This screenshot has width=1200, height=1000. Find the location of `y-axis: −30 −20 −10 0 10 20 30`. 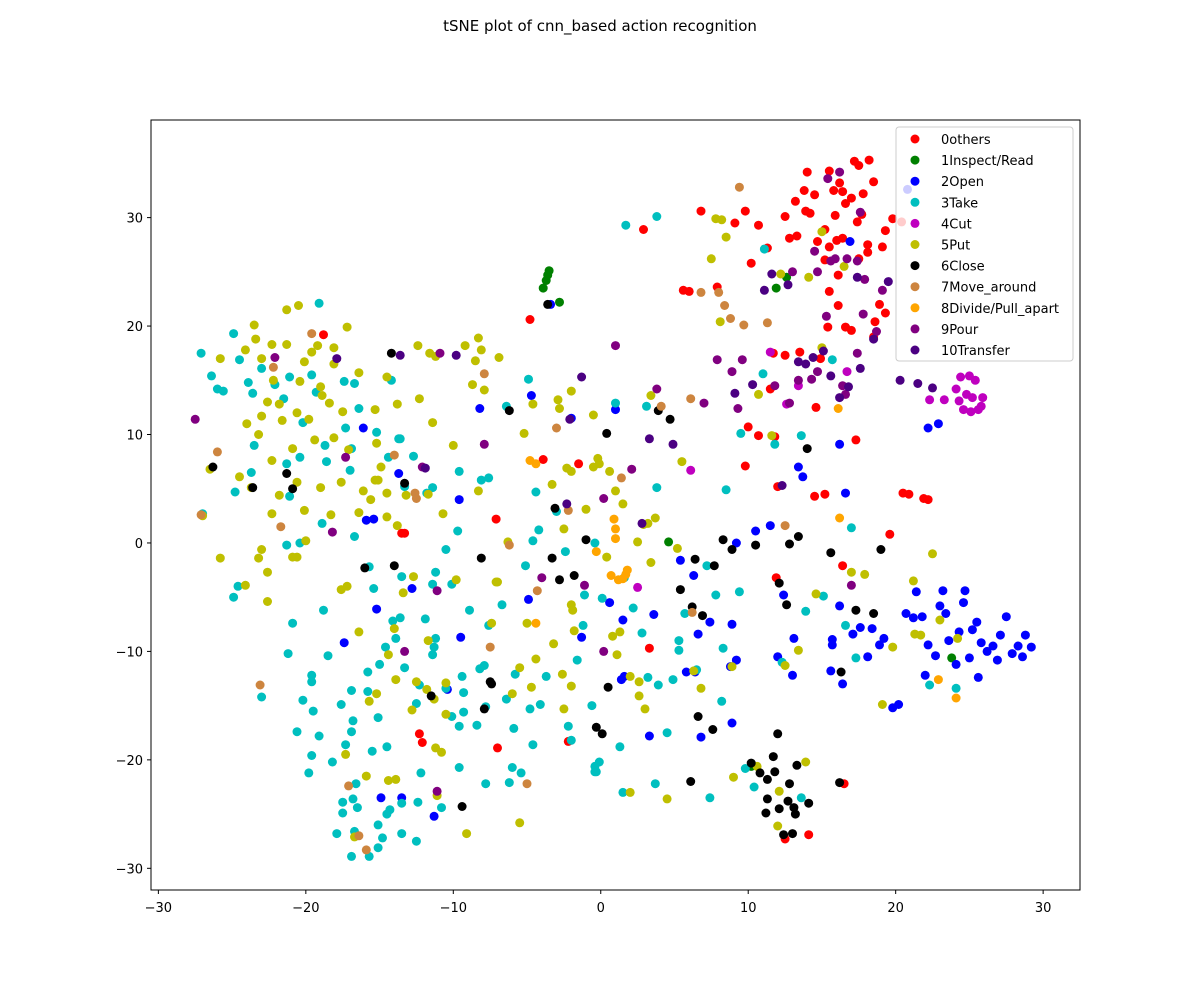

y-axis: −30 −20 −10 0 10 20 30 is located at coordinates (133, 544).